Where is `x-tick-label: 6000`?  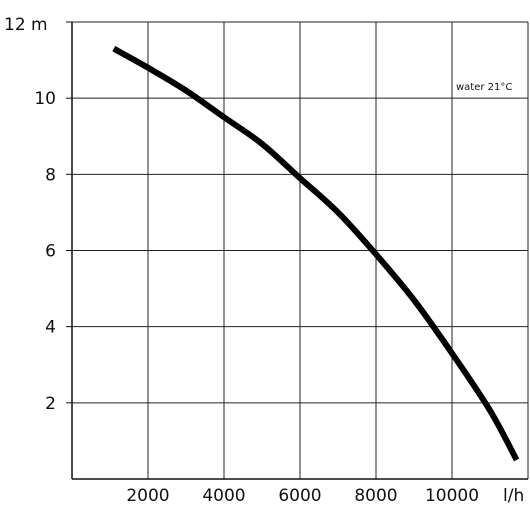
x-tick-label: 6000 is located at coordinates (299, 496).